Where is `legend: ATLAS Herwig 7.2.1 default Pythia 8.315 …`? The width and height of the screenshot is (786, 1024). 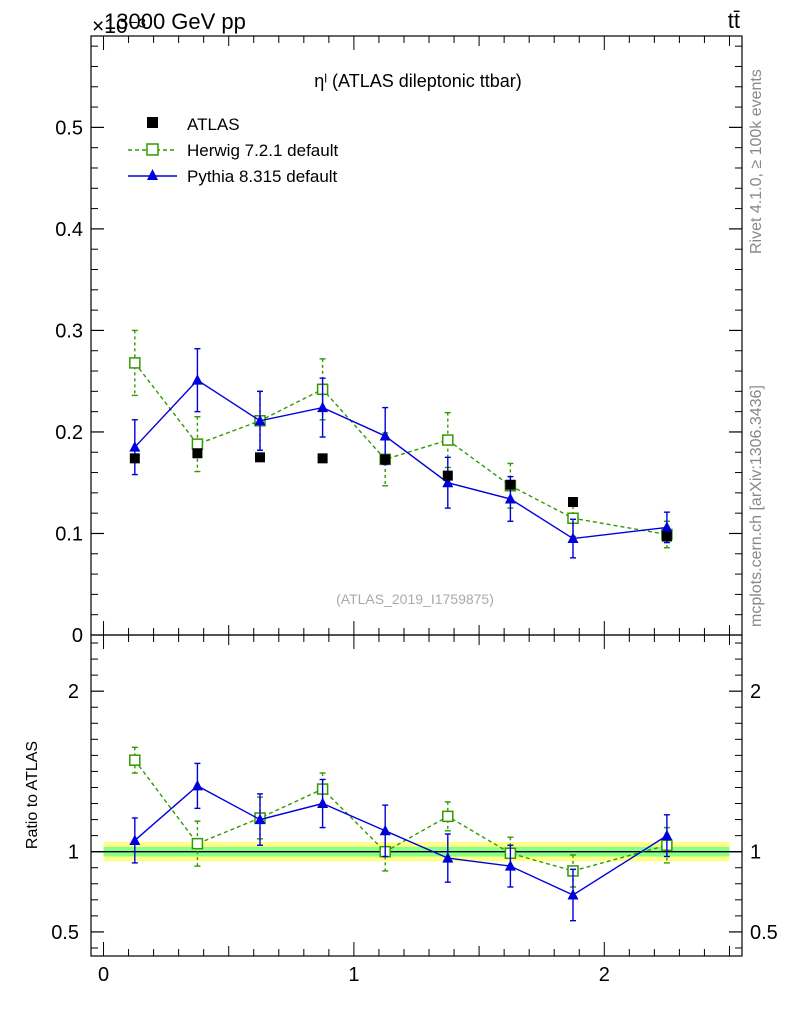 legend: ATLAS Herwig 7.2.1 default Pythia 8.315 … is located at coordinates (233, 150).